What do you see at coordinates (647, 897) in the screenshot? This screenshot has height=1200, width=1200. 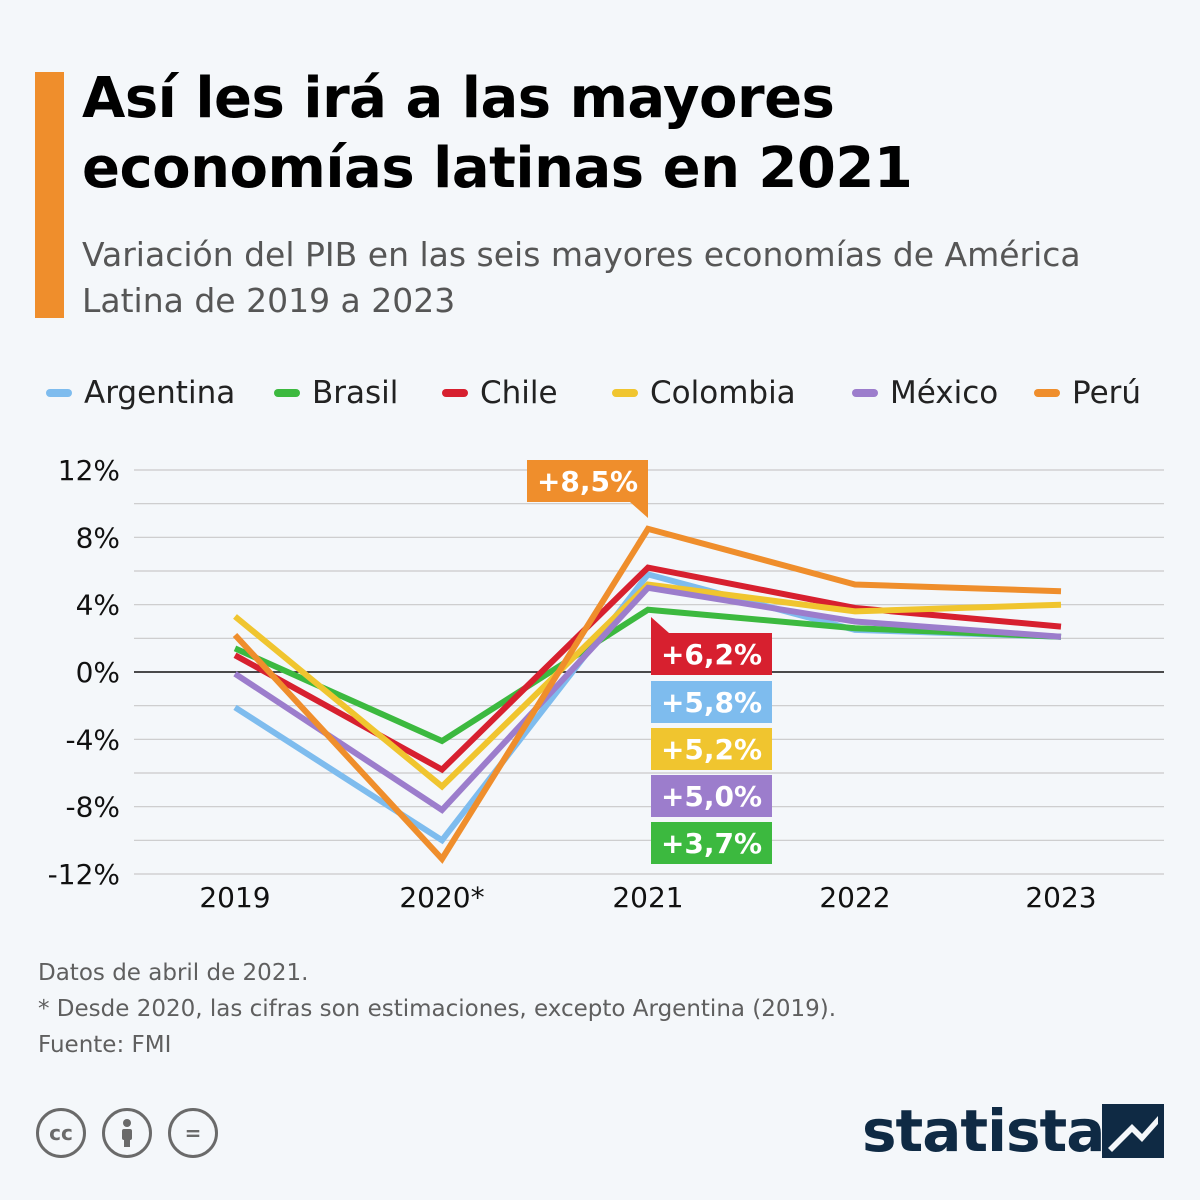 I see `x-tick-label: 2021` at bounding box center [647, 897].